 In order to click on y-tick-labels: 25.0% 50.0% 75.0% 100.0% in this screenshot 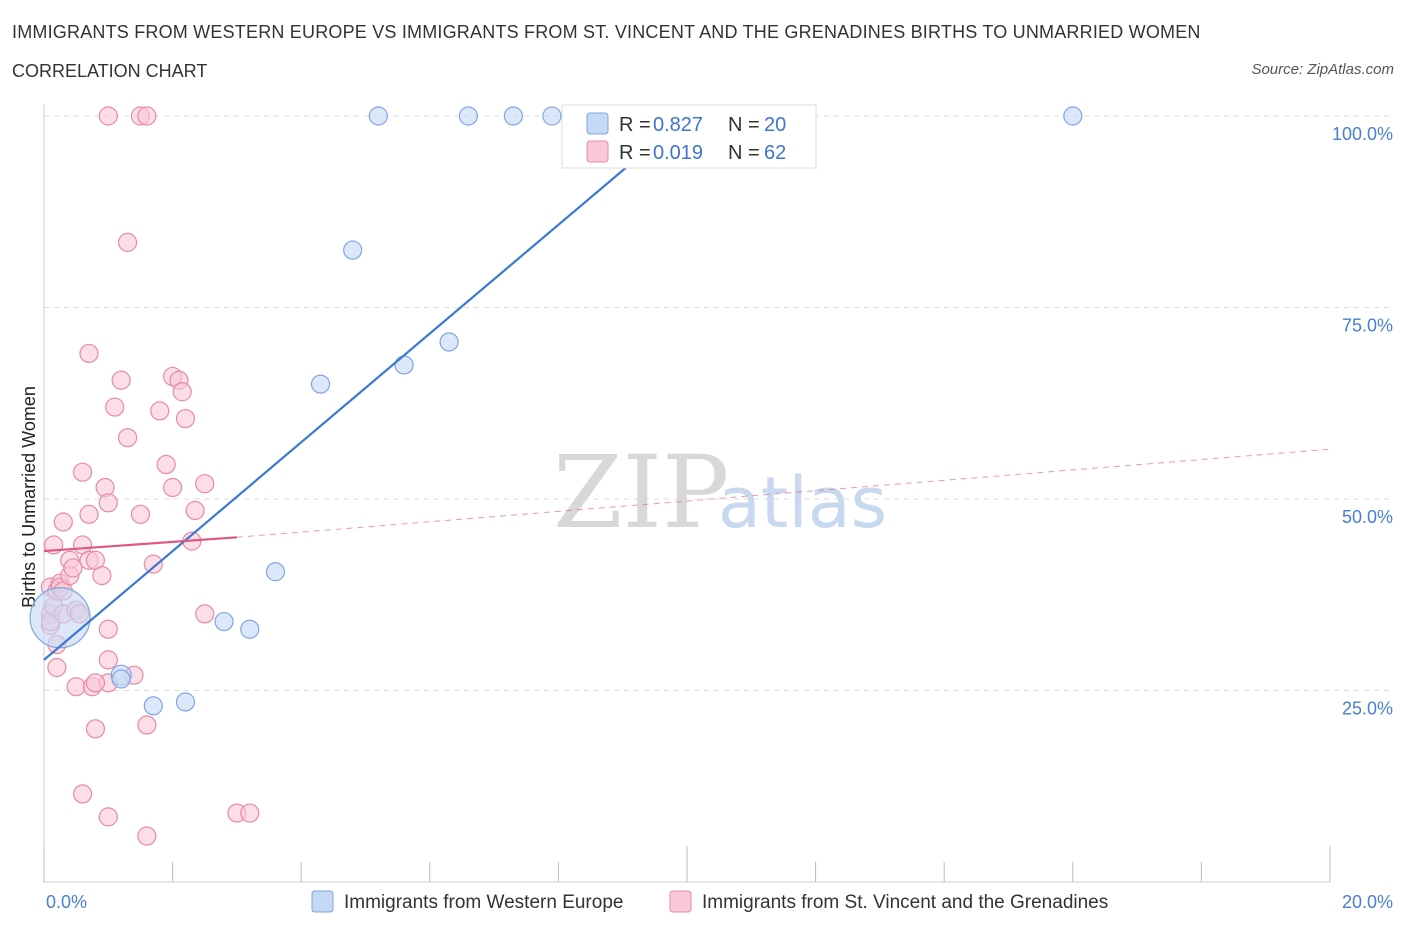, I will do `click(1362, 421)`.